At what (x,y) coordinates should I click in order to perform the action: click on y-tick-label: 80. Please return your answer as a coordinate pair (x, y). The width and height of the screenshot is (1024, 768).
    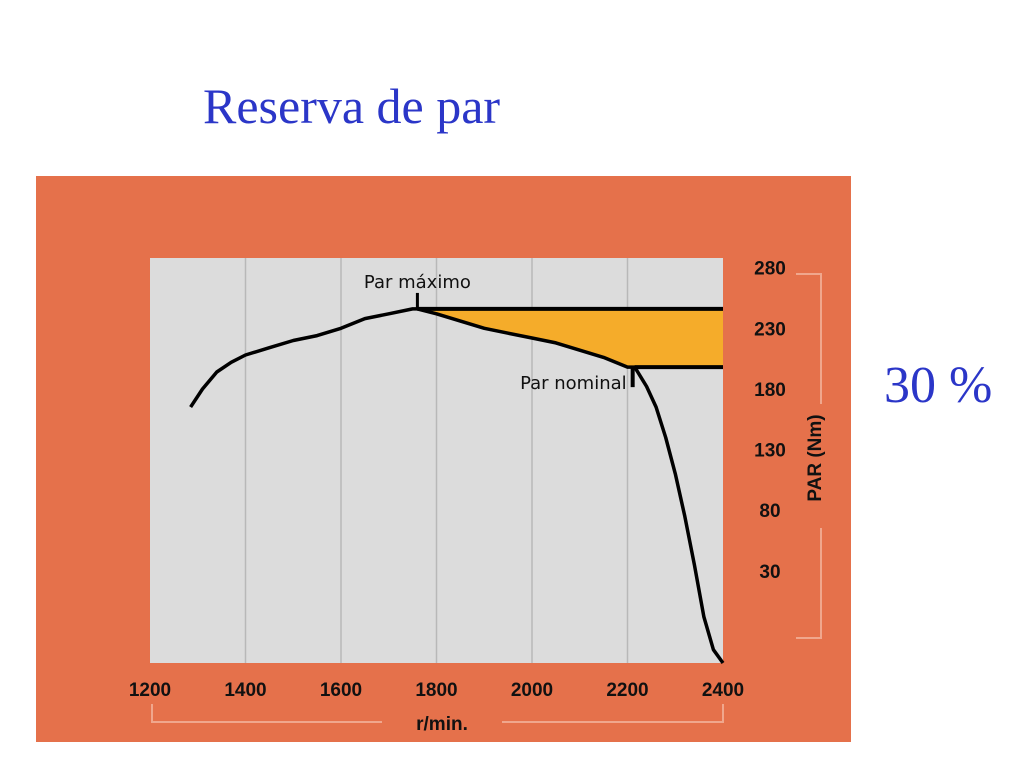
    Looking at the image, I should click on (769, 511).